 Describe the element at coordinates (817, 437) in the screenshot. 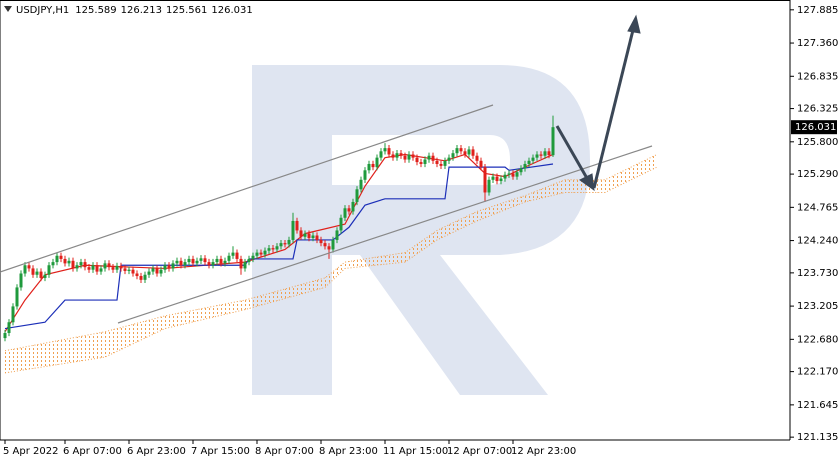

I see `y-tick-label: 121.135` at that location.